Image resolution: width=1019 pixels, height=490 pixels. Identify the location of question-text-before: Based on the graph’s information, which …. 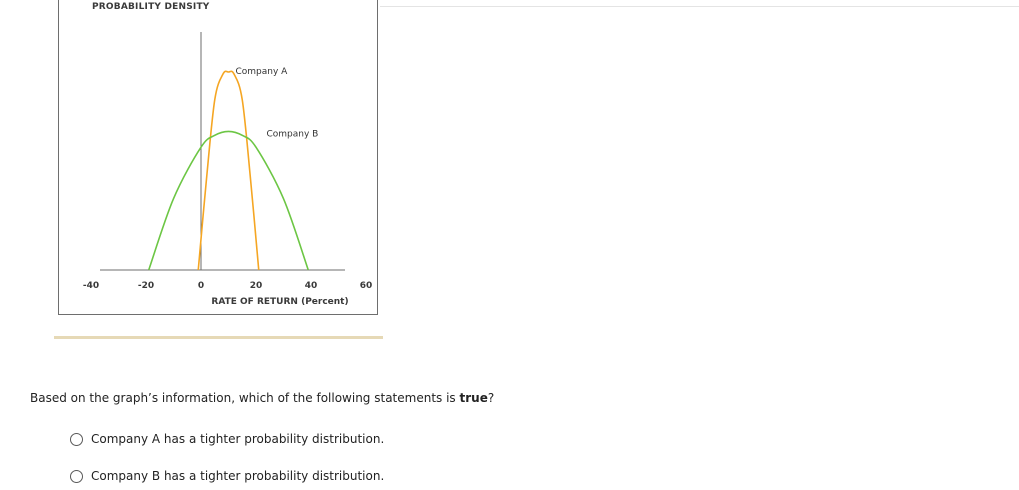
(245, 398).